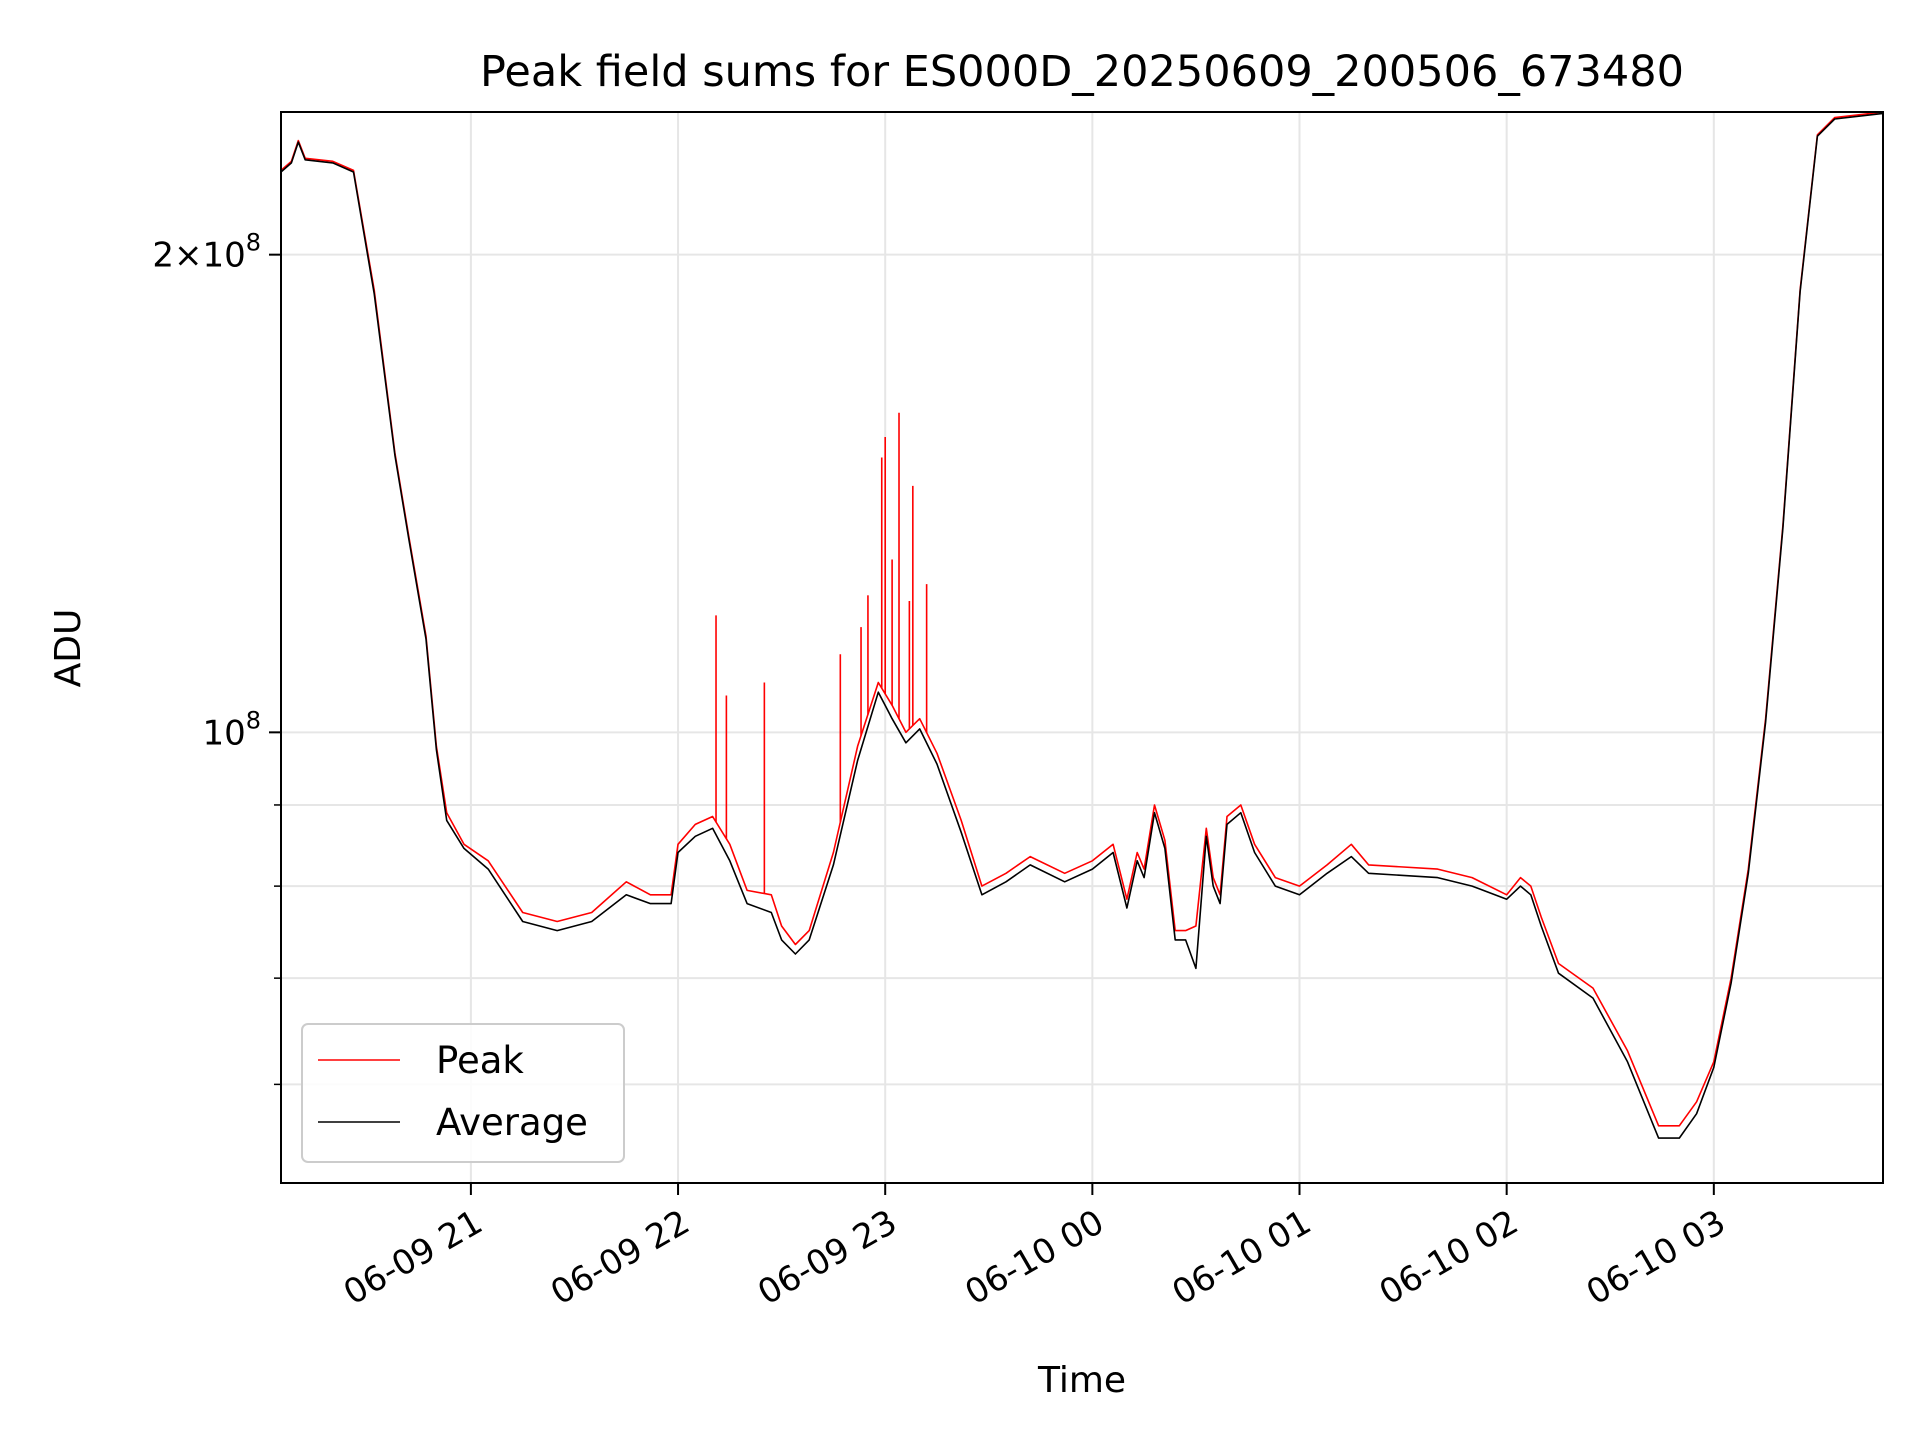 This screenshot has height=1440, width=1920. I want to click on peak-spikes, so click(821, 653).